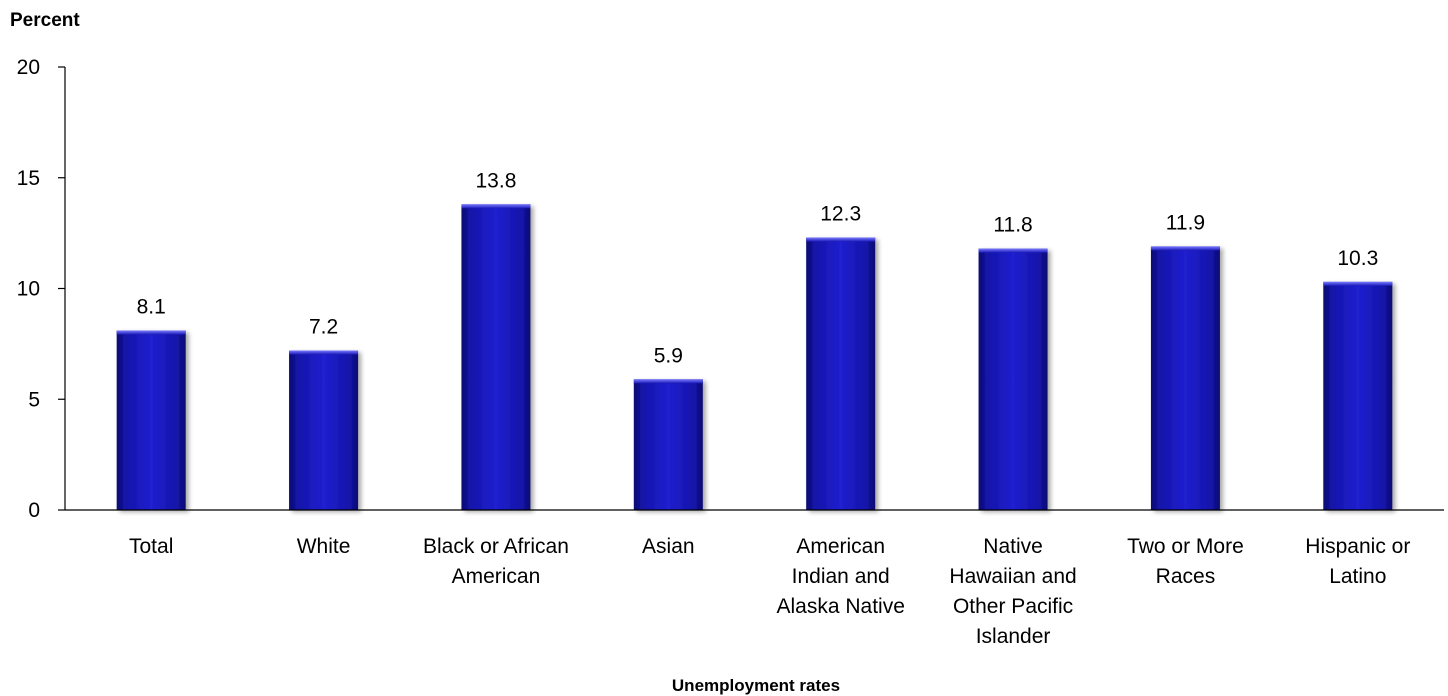 This screenshot has width=1448, height=696. I want to click on x-tick-label: White, so click(324, 546).